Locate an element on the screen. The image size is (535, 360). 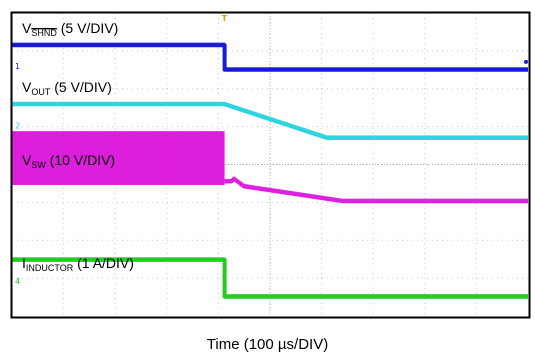
trace-label: VSW (10 V/DIV) is located at coordinates (68, 161).